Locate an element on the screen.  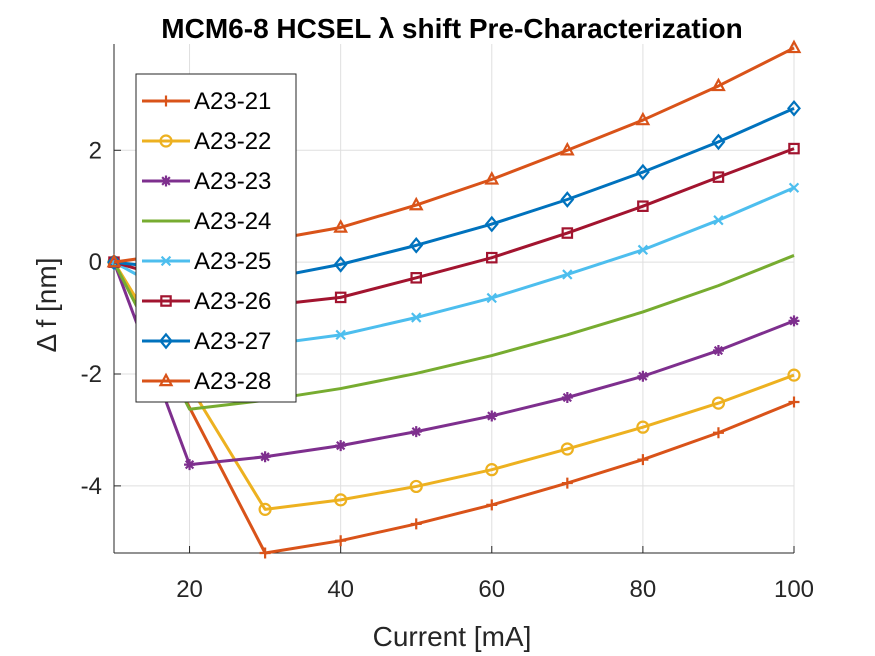
legend-item: A23-23 is located at coordinates (206, 181).